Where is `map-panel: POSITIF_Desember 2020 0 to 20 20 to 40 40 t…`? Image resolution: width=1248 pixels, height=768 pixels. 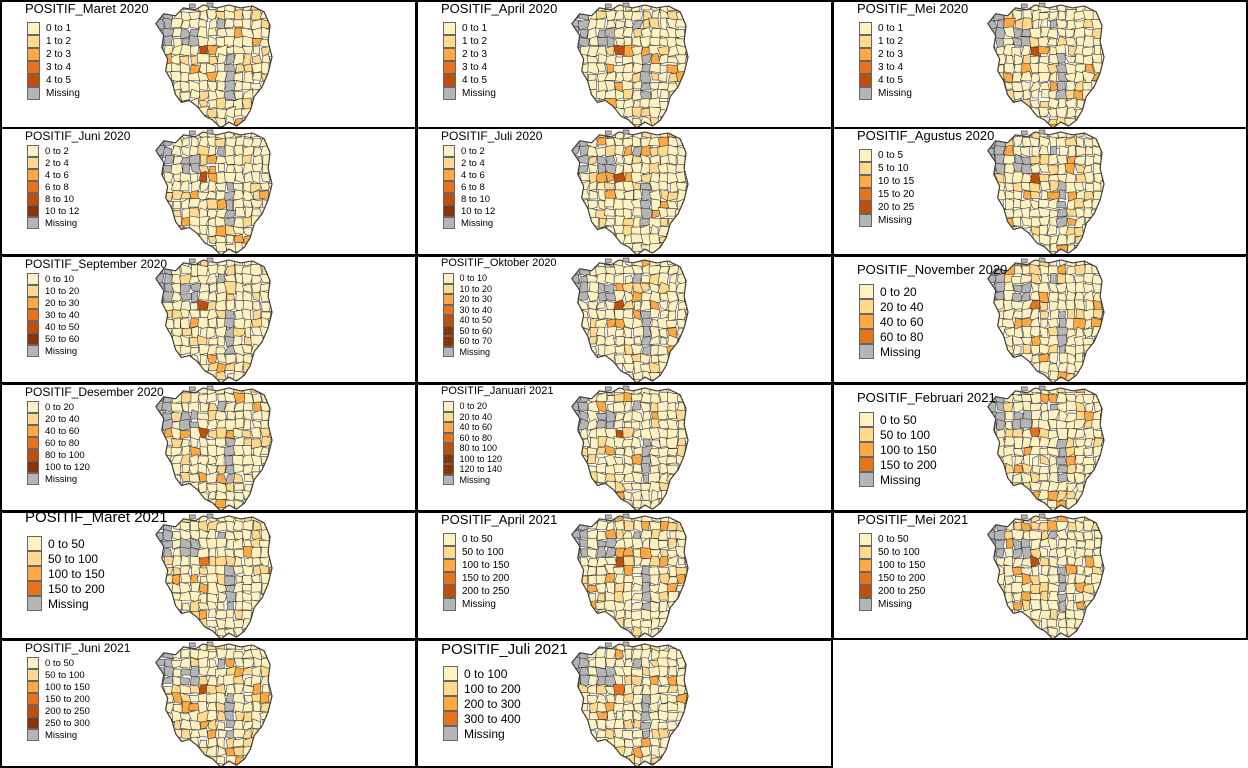
map-panel: POSITIF_Desember 2020 0 to 20 20 to 40 40 t… is located at coordinates (208, 447).